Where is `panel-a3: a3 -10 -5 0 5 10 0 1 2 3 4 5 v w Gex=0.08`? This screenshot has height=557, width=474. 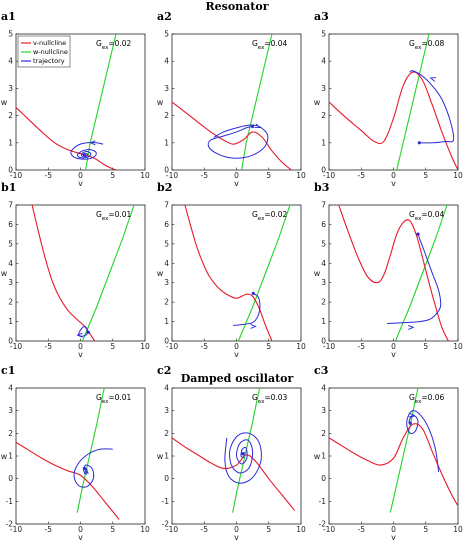
panel-a3: a3 -10 -5 0 5 10 0 1 2 3 4 5 v w Gex=0.08 is located at coordinates (388, 99).